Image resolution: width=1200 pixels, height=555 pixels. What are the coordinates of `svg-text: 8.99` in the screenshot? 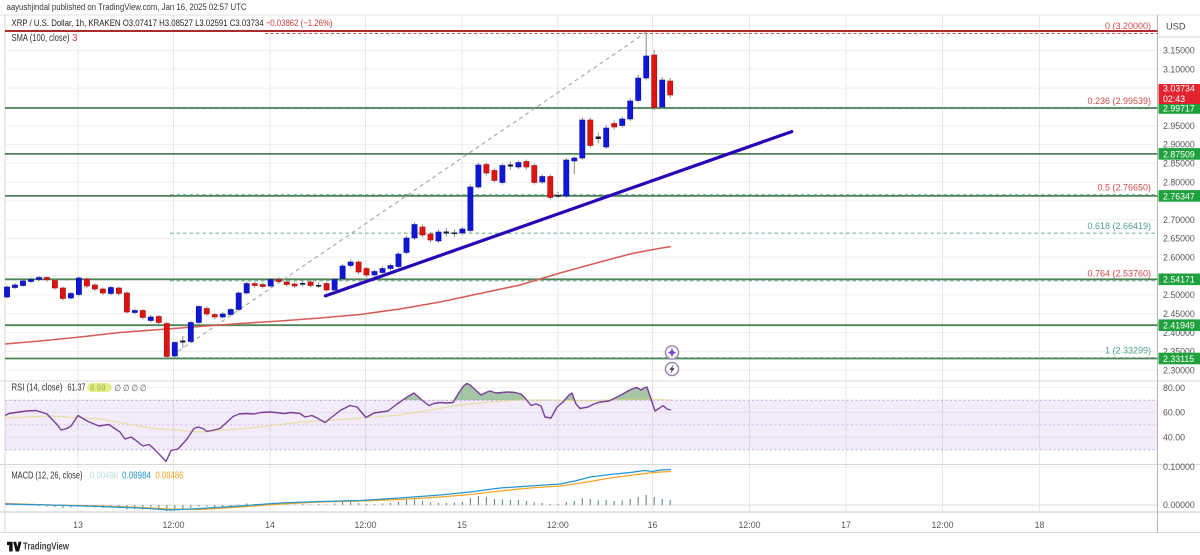 It's located at (98, 388).